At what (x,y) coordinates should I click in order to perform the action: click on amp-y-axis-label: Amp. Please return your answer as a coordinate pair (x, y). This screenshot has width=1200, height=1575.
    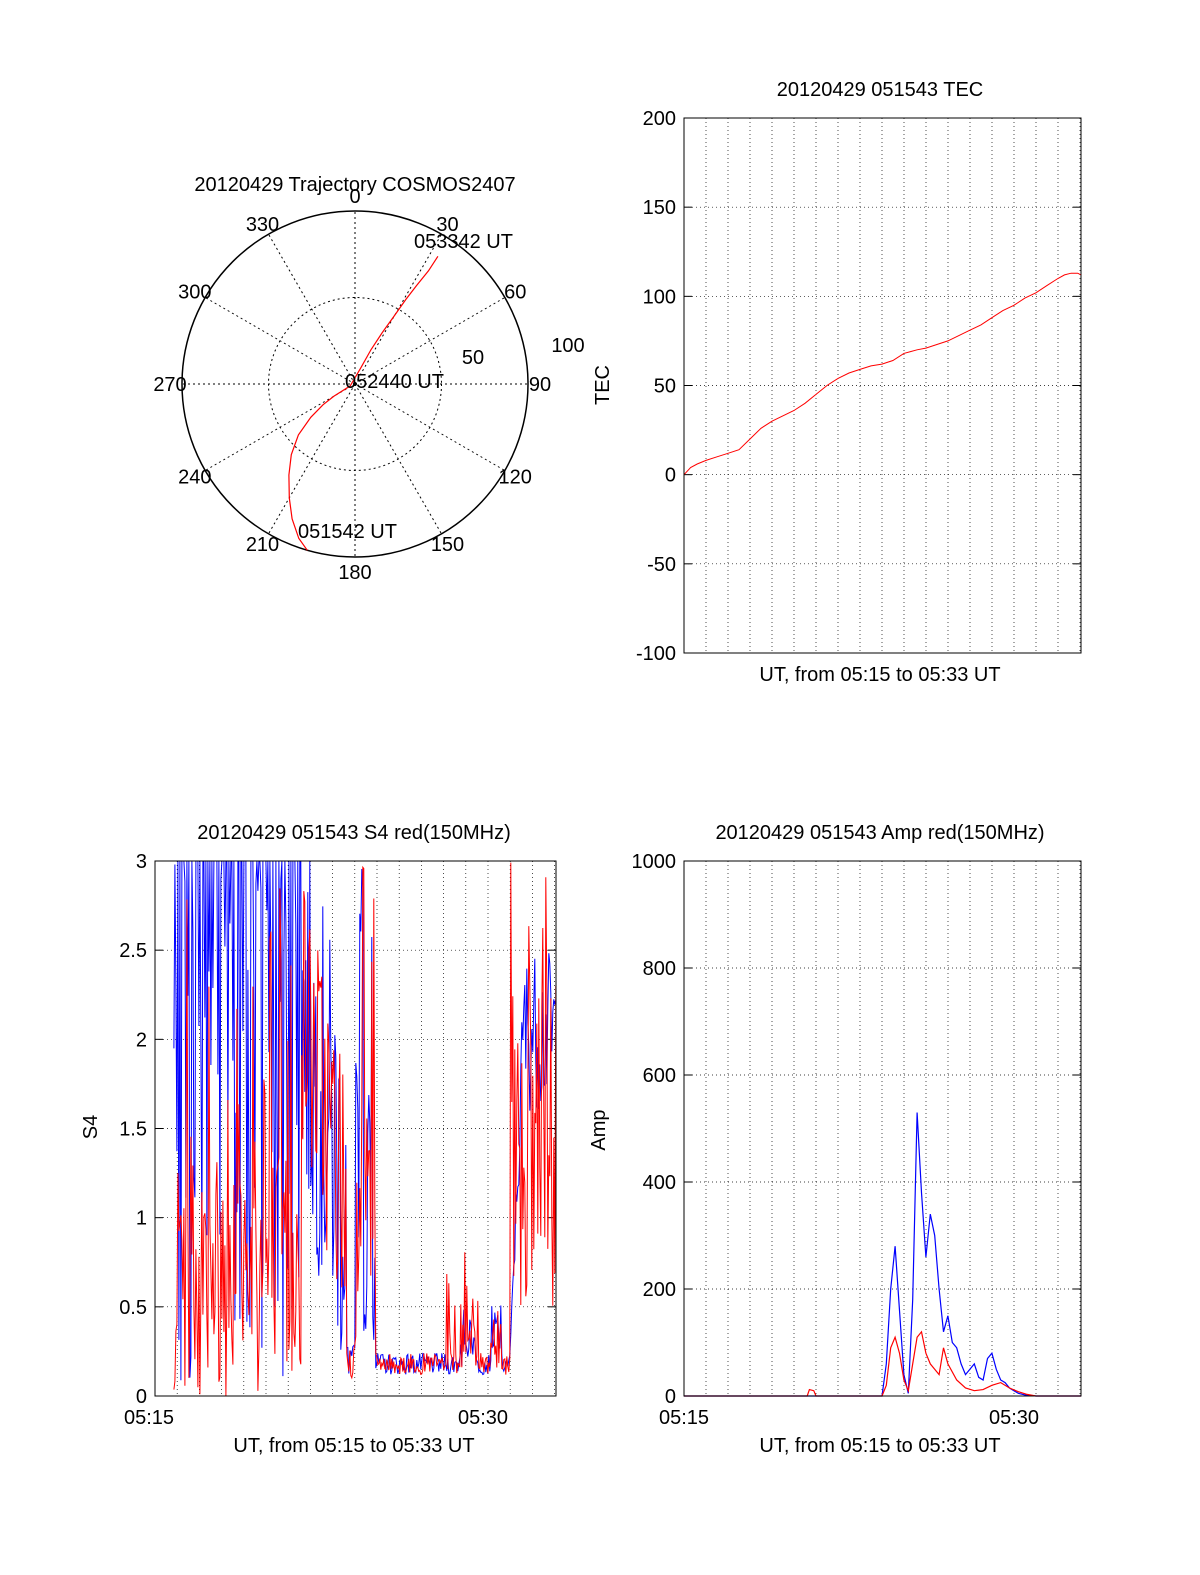
    Looking at the image, I should click on (599, 1129).